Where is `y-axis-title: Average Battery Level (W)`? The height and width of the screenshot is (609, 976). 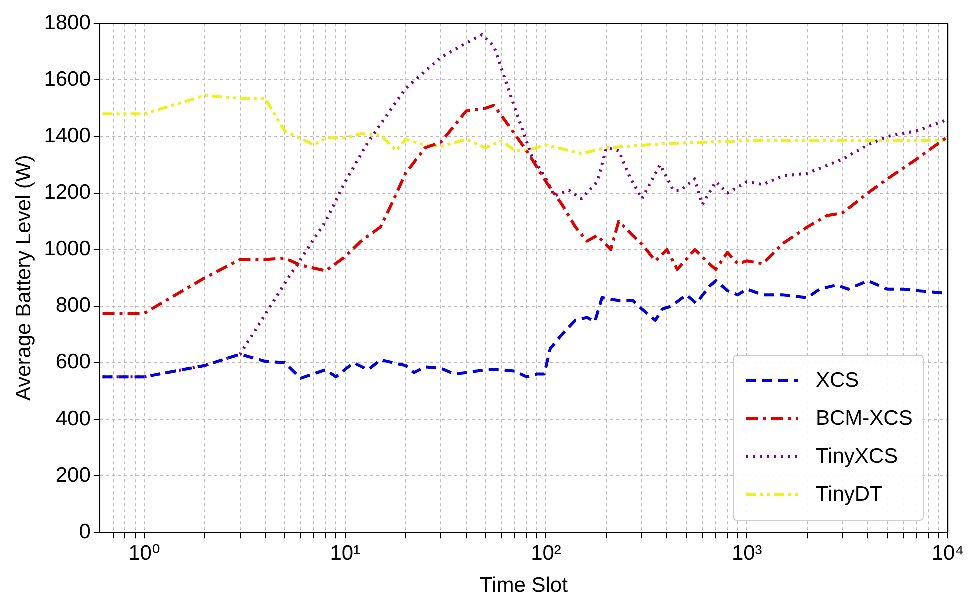 y-axis-title: Average Battery Level (W) is located at coordinates (24, 278).